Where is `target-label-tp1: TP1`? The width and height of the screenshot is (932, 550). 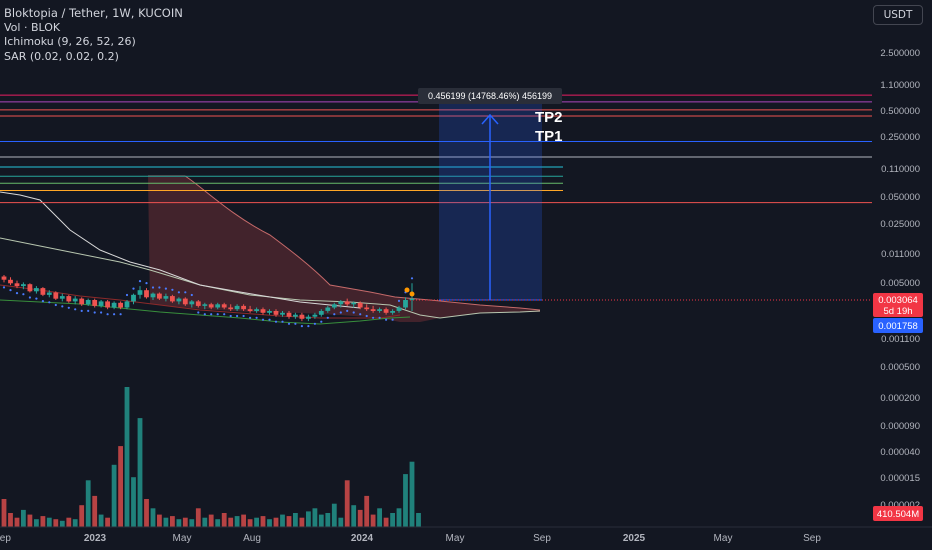
target-label-tp1: TP1 is located at coordinates (549, 136).